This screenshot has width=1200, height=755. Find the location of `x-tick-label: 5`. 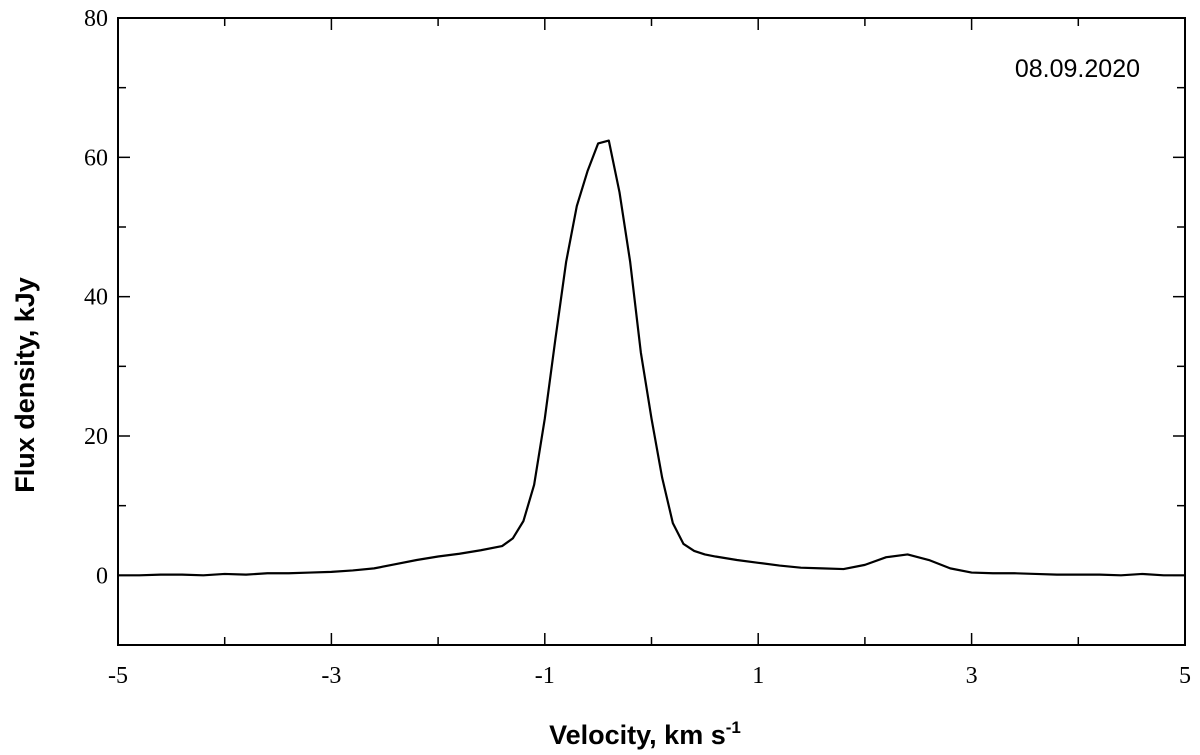

x-tick-label: 5 is located at coordinates (1185, 676).